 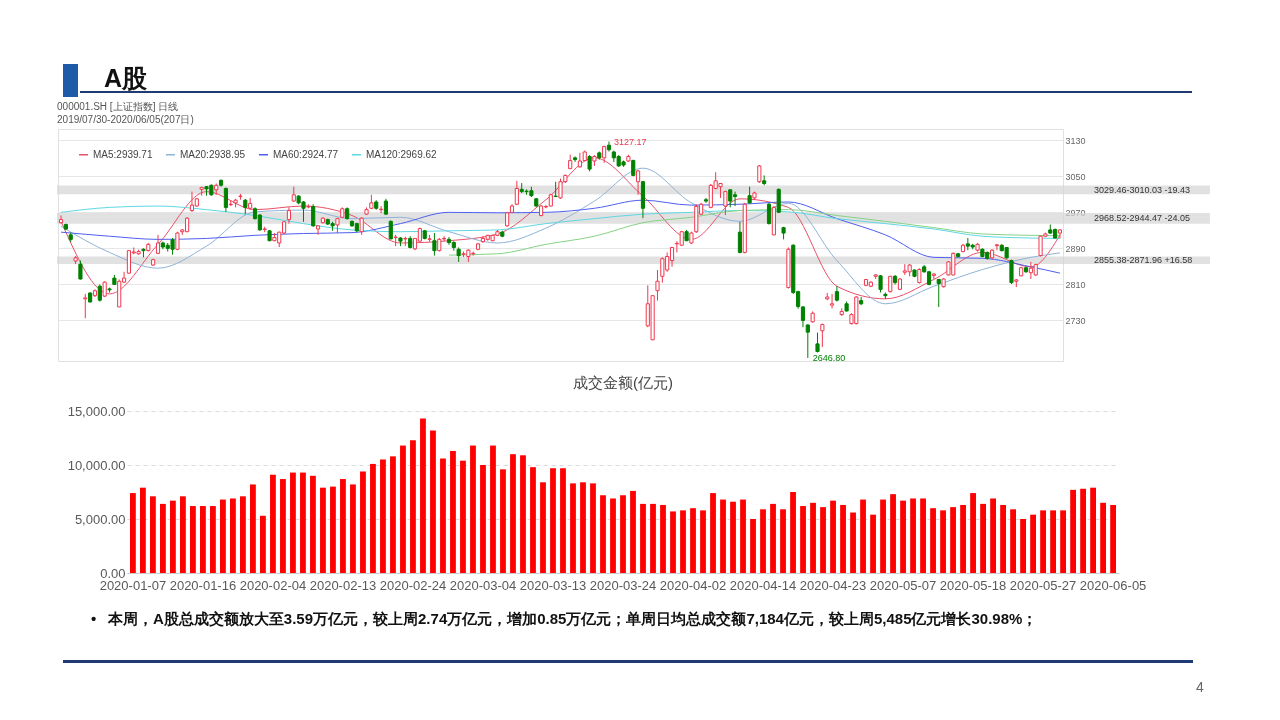 I want to click on annotation: 3127.17, so click(x=630, y=141).